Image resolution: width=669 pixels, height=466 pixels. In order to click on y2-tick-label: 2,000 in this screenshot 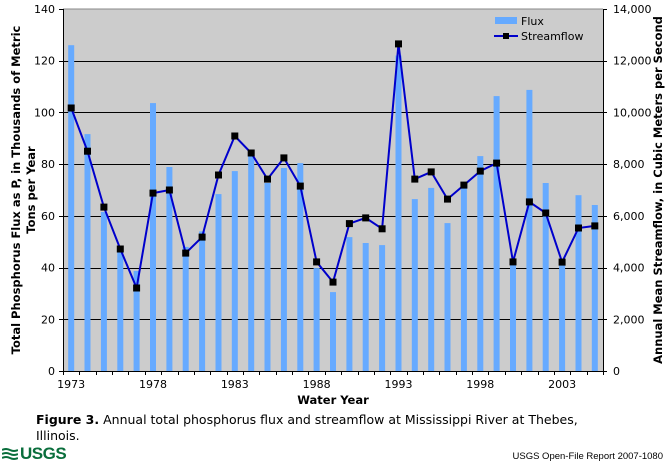, I will do `click(629, 319)`.